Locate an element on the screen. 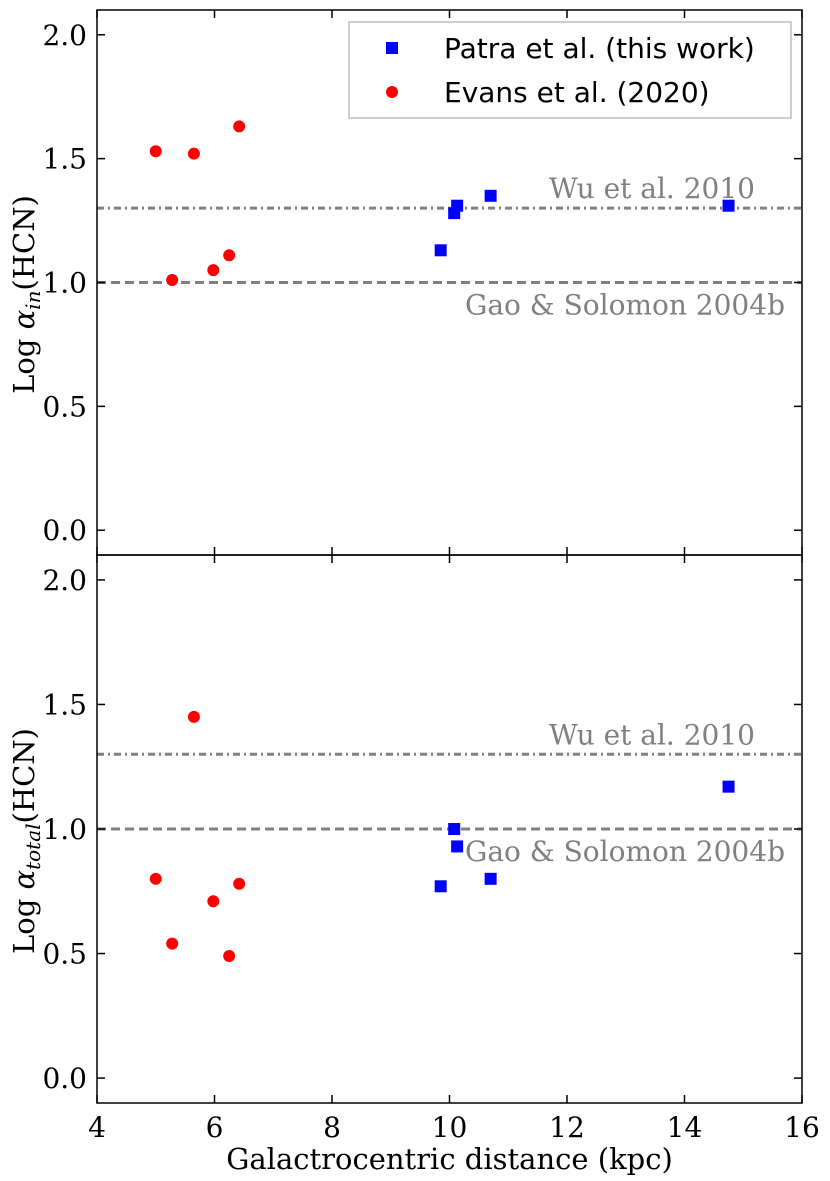 This screenshot has height=1181, width=830. top-ylabel-subscript: in is located at coordinates (33, 300).